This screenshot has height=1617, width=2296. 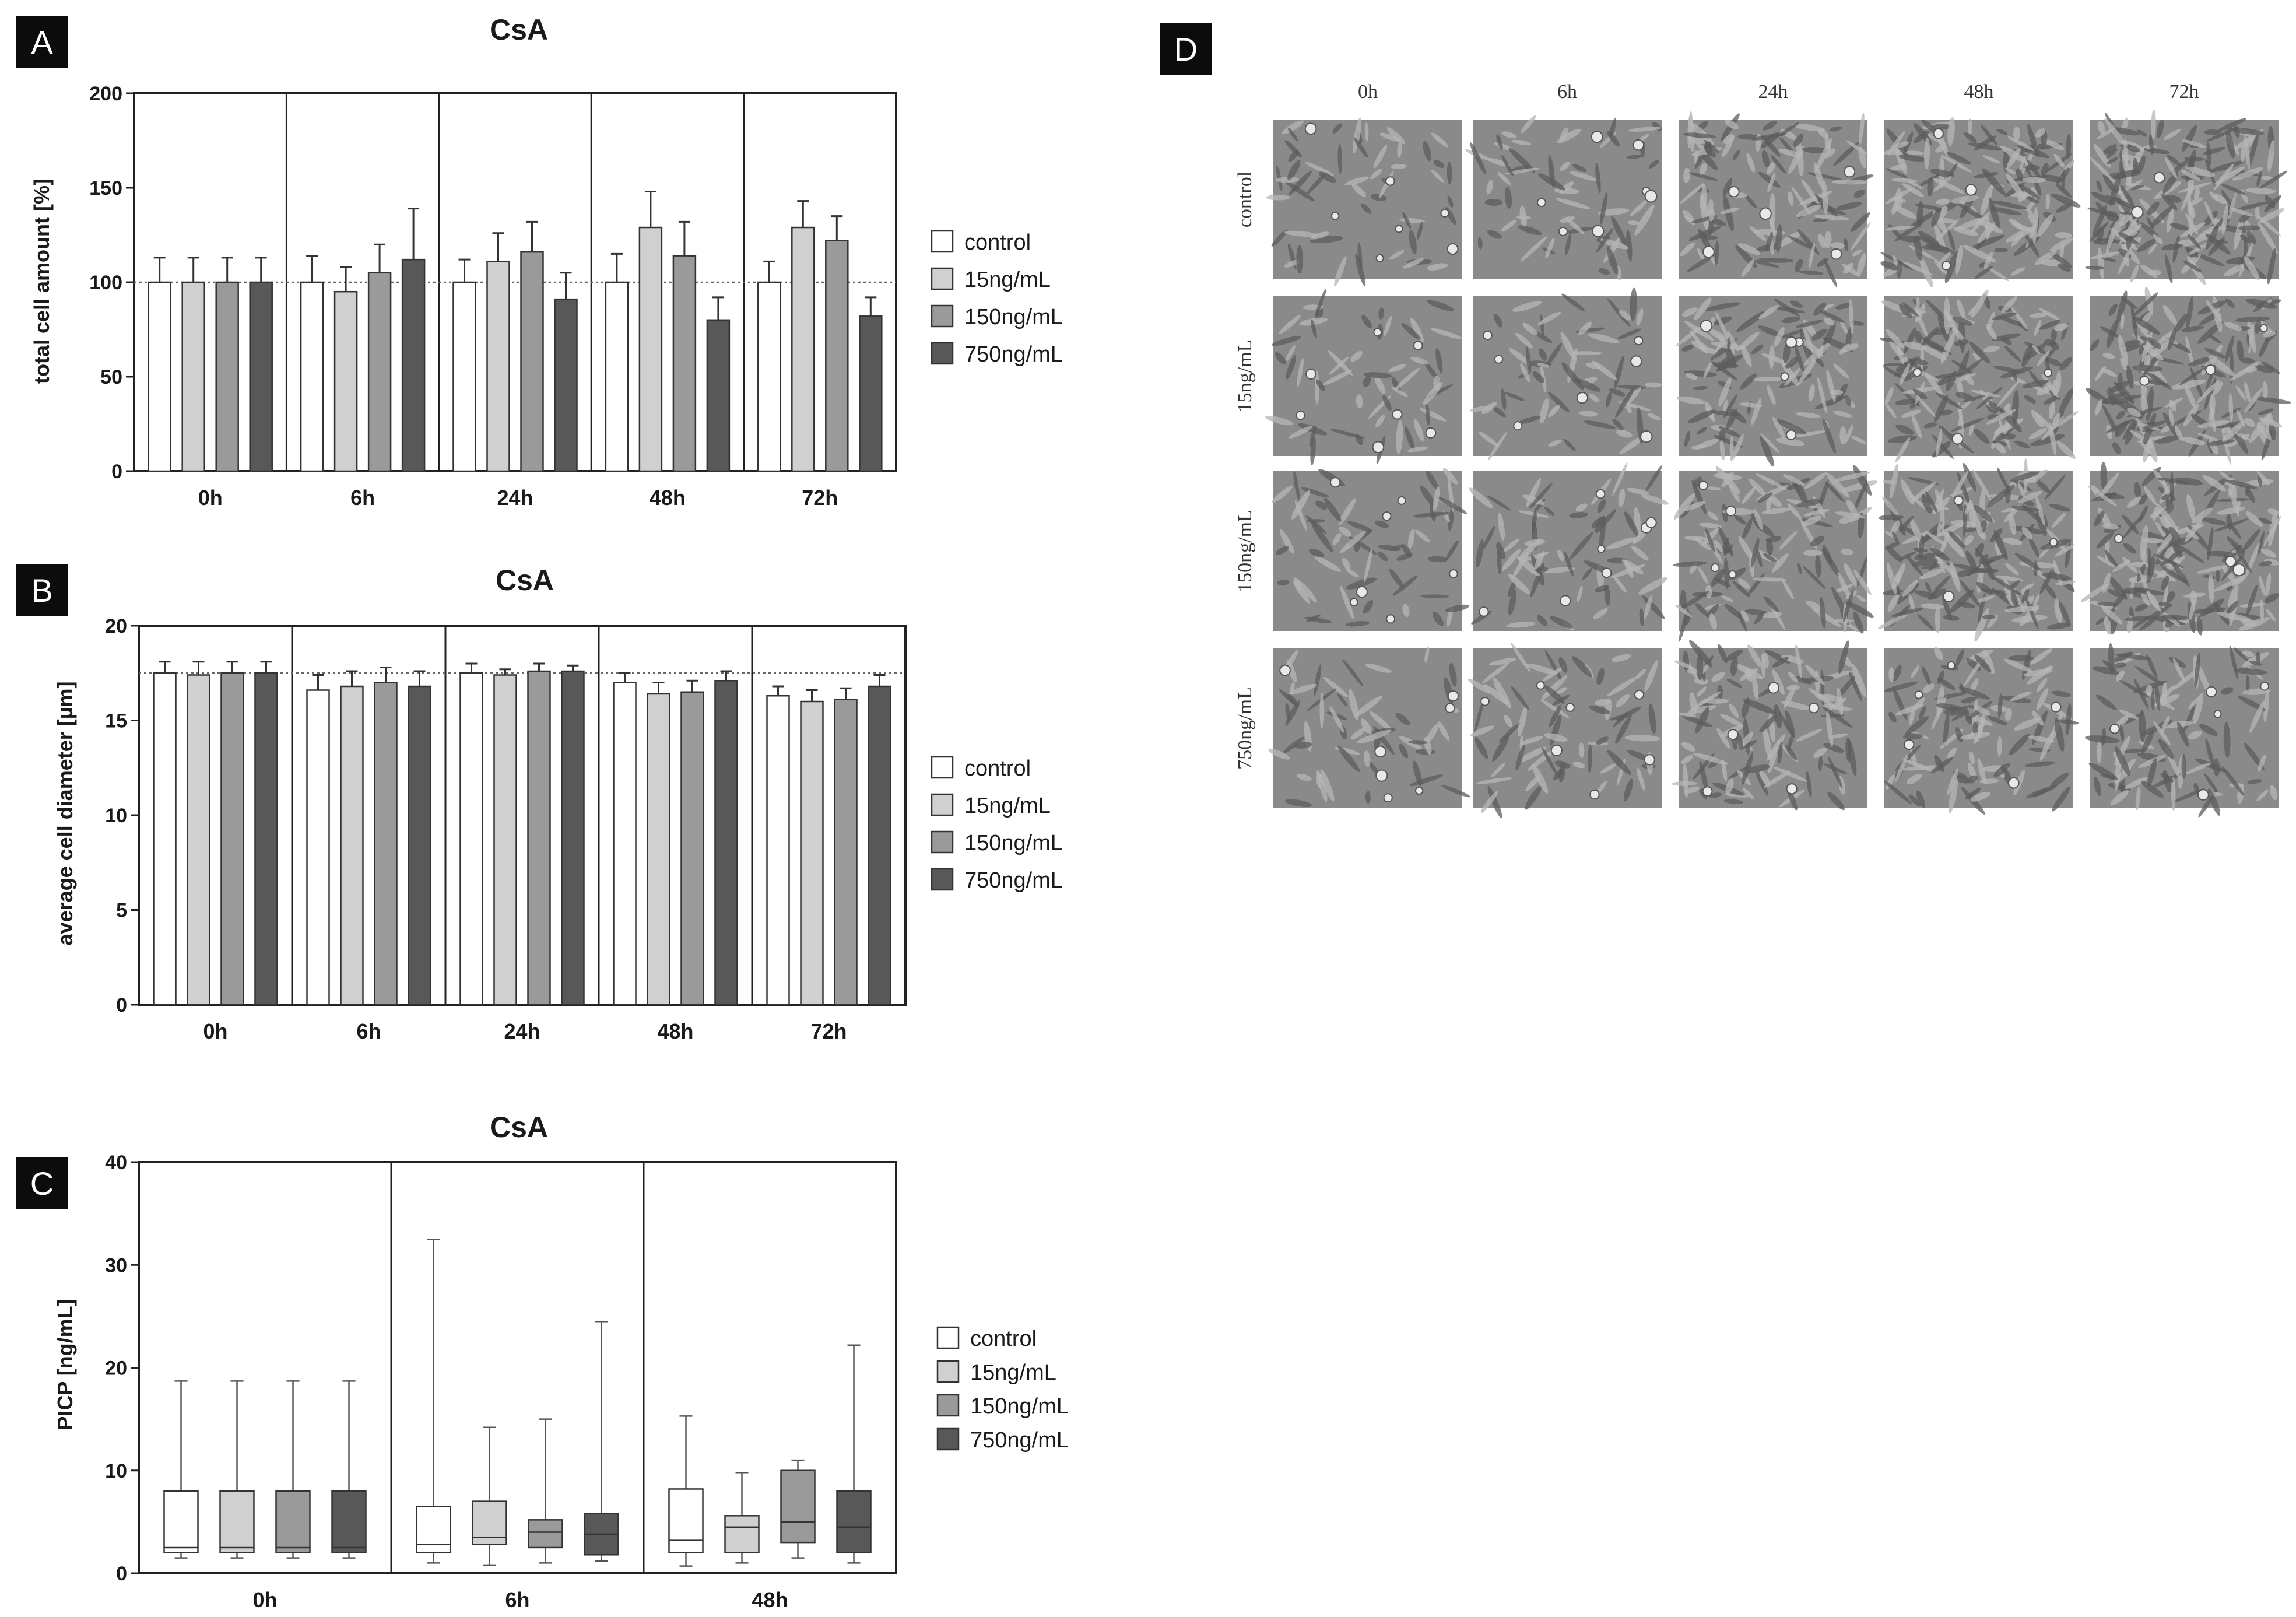 What do you see at coordinates (65, 1364) in the screenshot?
I see `y-axis-label: PICP [ng/mL]` at bounding box center [65, 1364].